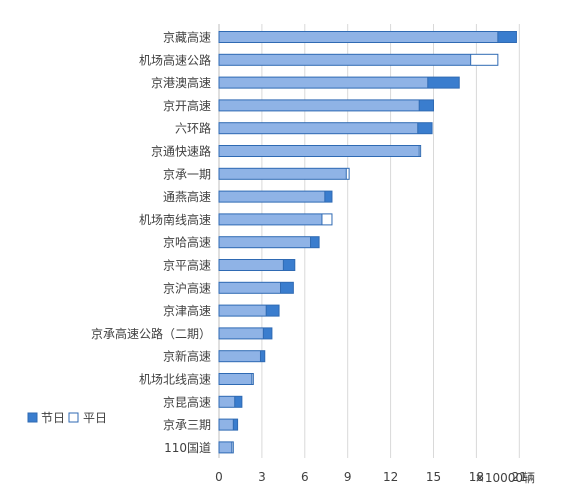  Describe the element at coordinates (187, 448) in the screenshot. I see `category-label: 110国道` at that location.